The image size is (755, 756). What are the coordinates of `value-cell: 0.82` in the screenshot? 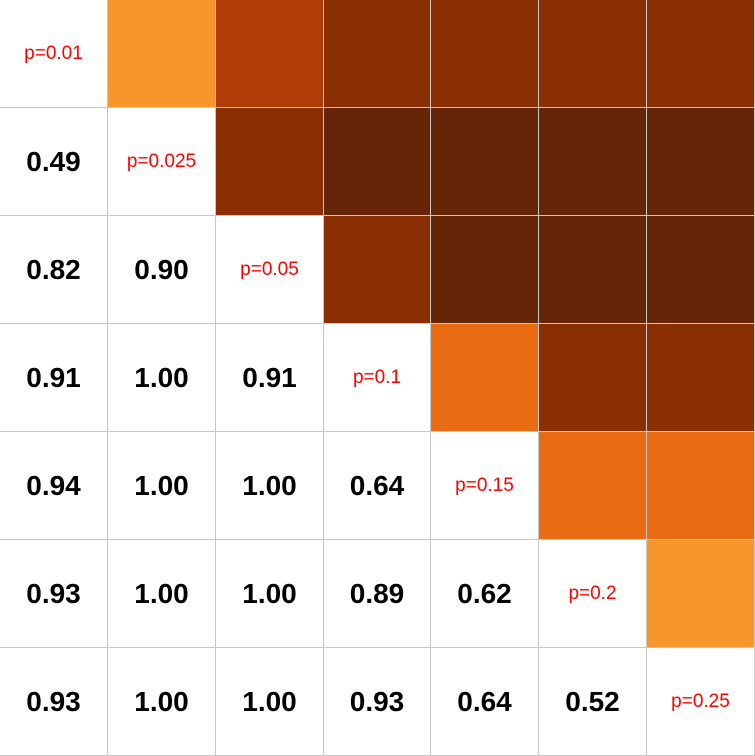 It's located at (54, 270).